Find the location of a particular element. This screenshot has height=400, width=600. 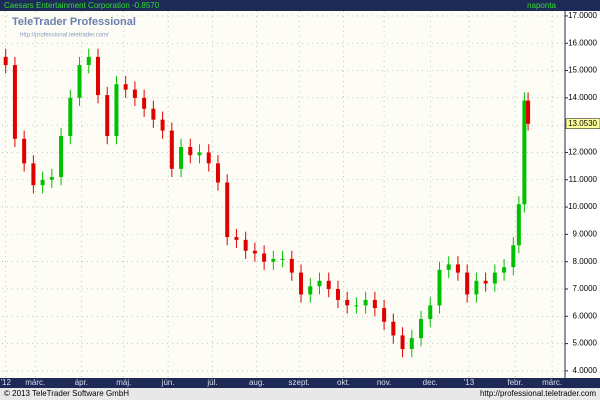

y-tick-label: 4.0000 is located at coordinates (585, 370).